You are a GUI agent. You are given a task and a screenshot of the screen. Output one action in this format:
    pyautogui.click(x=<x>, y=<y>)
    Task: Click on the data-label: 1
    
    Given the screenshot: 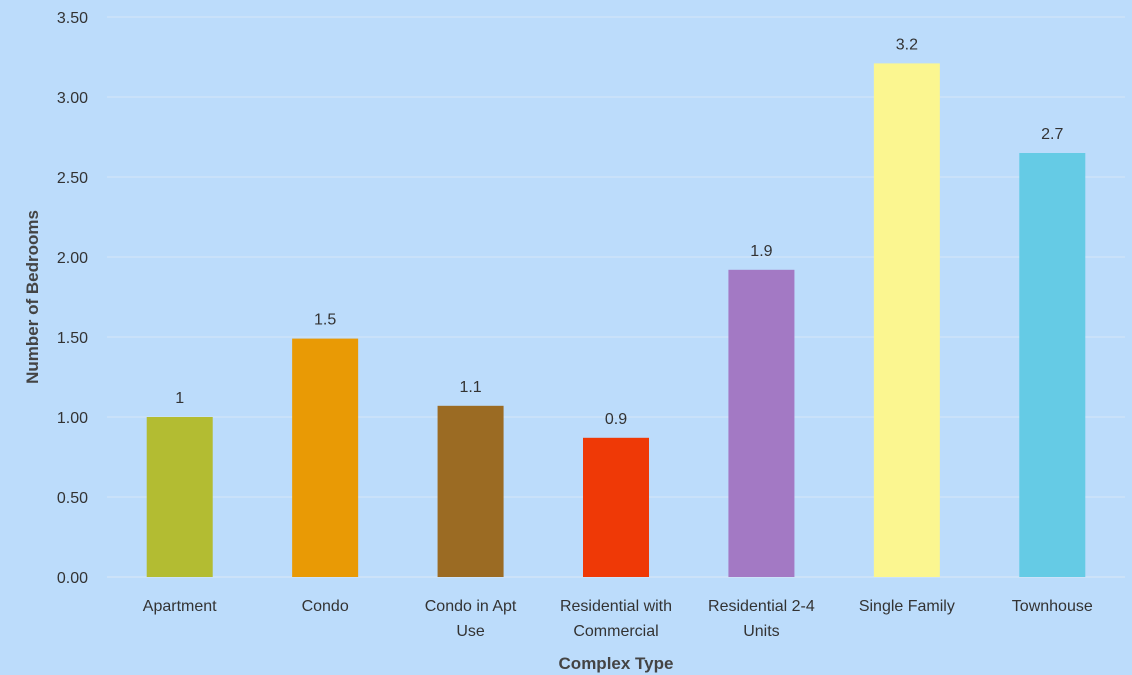 What is the action you would take?
    pyautogui.click(x=179, y=398)
    